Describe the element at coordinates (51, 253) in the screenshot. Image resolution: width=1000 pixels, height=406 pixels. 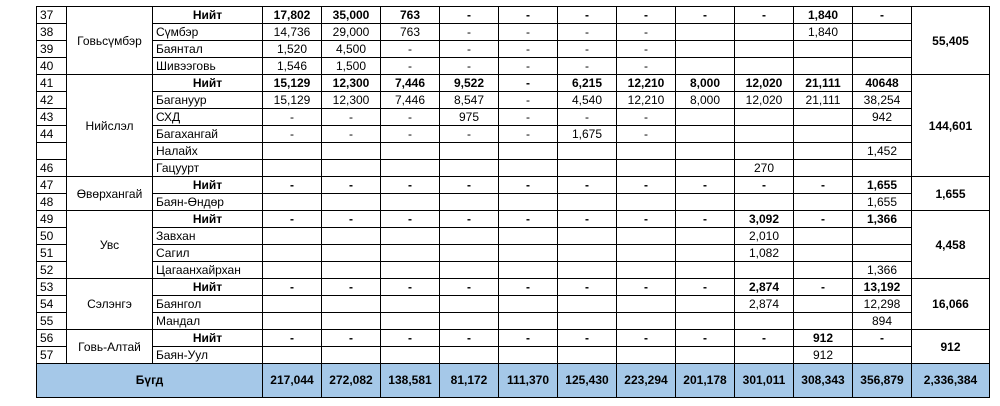
I see `row-number: 51` at that location.